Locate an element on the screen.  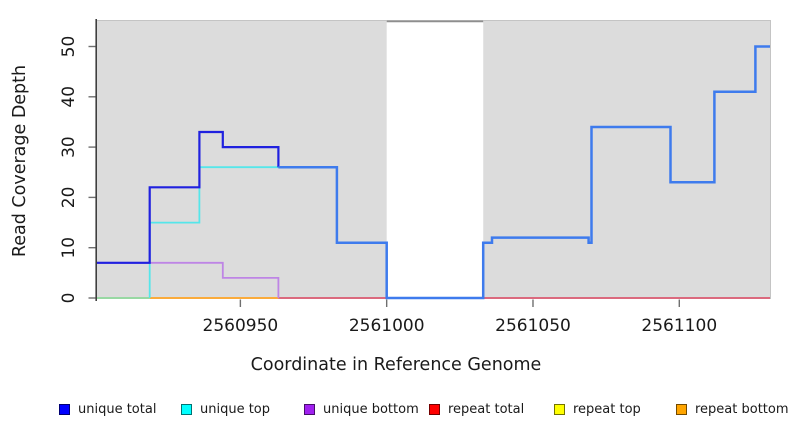
legend-item: unique bottom is located at coordinates (361, 409).